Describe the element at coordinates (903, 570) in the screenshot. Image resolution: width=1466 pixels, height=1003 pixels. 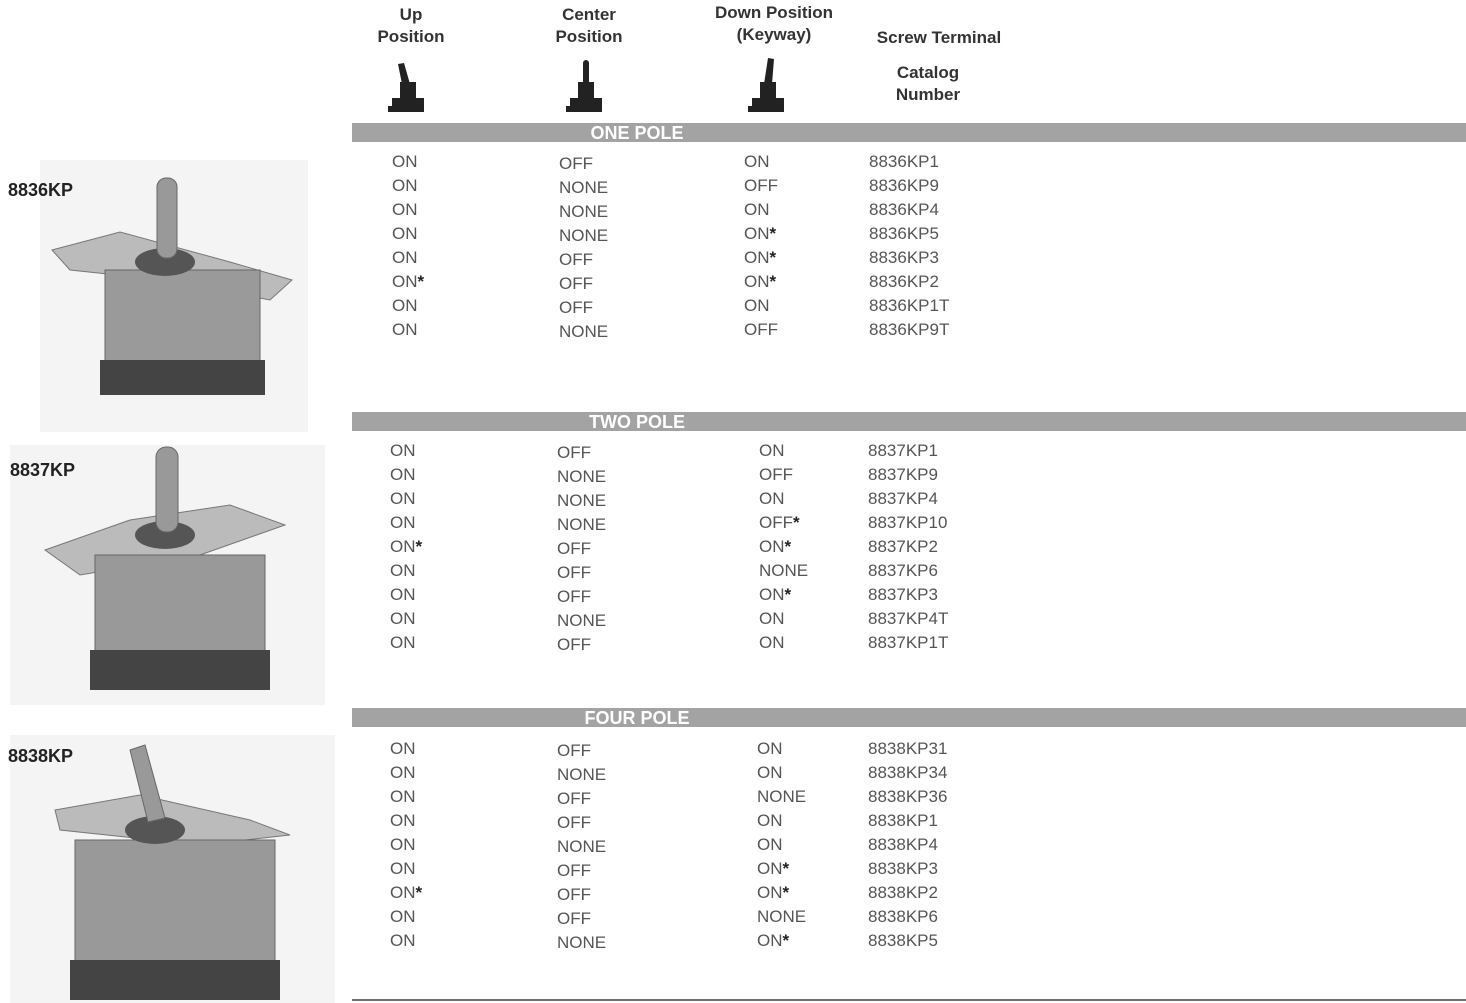
I see `table-cell: 8837KP6` at that location.